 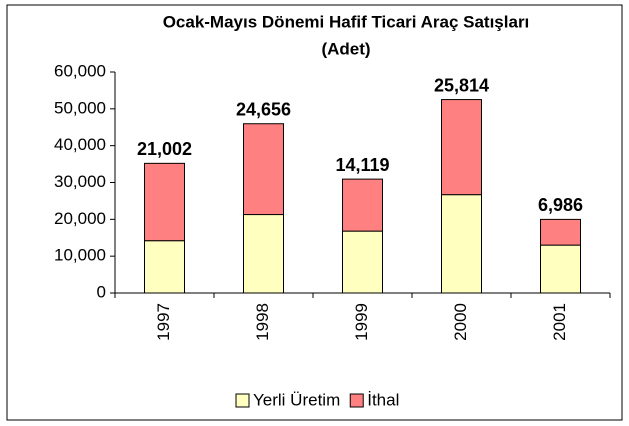 I want to click on x-tick-label: 1999, so click(x=361, y=322).